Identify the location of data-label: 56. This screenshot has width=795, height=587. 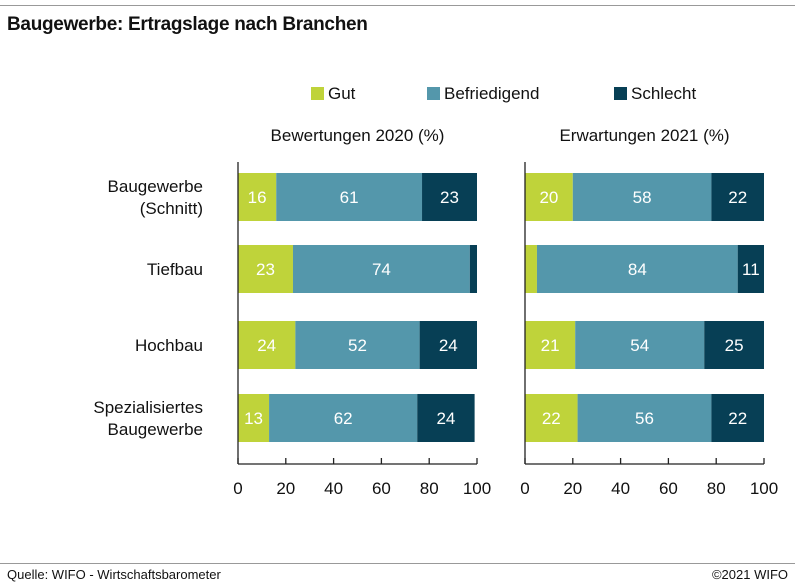
(644, 418).